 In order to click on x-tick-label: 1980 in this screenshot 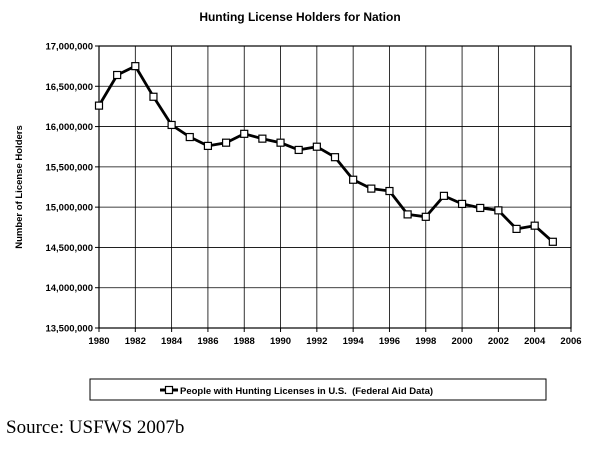, I will do `click(98, 341)`.